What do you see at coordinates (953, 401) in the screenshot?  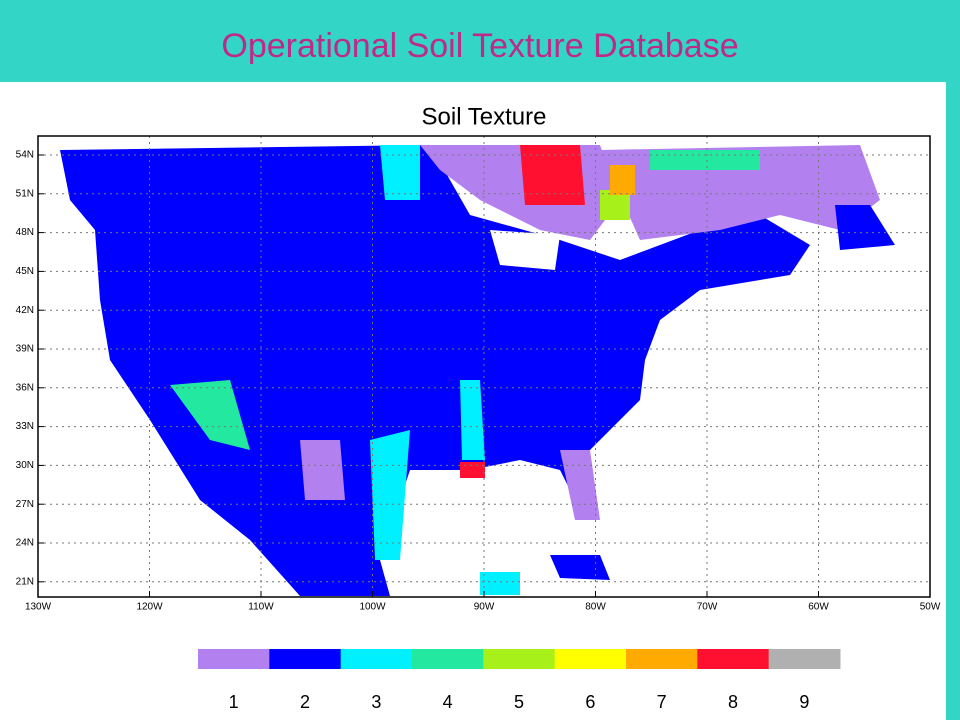 I see `side-stripe` at bounding box center [953, 401].